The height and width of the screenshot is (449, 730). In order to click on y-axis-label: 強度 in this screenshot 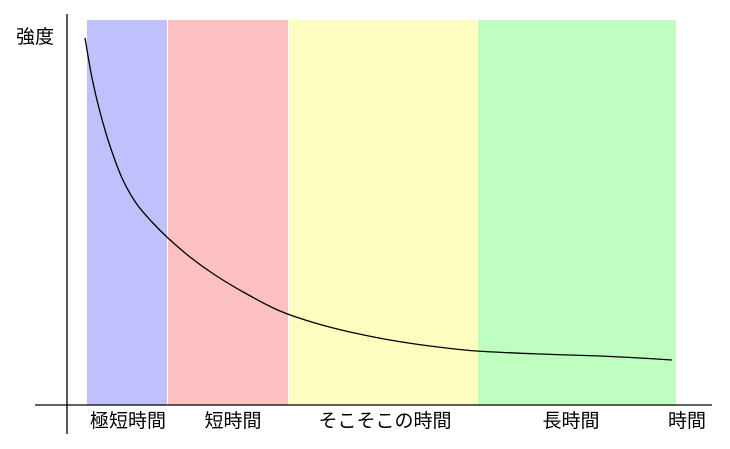, I will do `click(35, 37)`.